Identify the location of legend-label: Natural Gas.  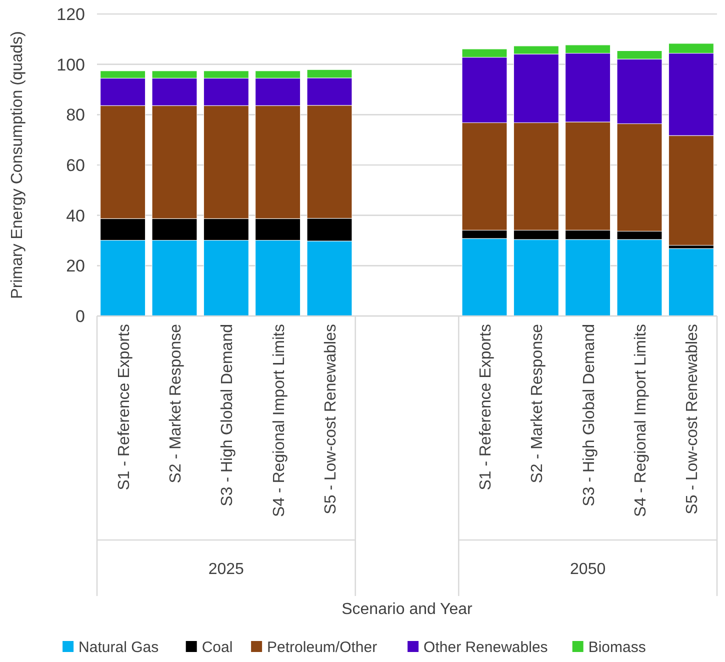
(118, 647).